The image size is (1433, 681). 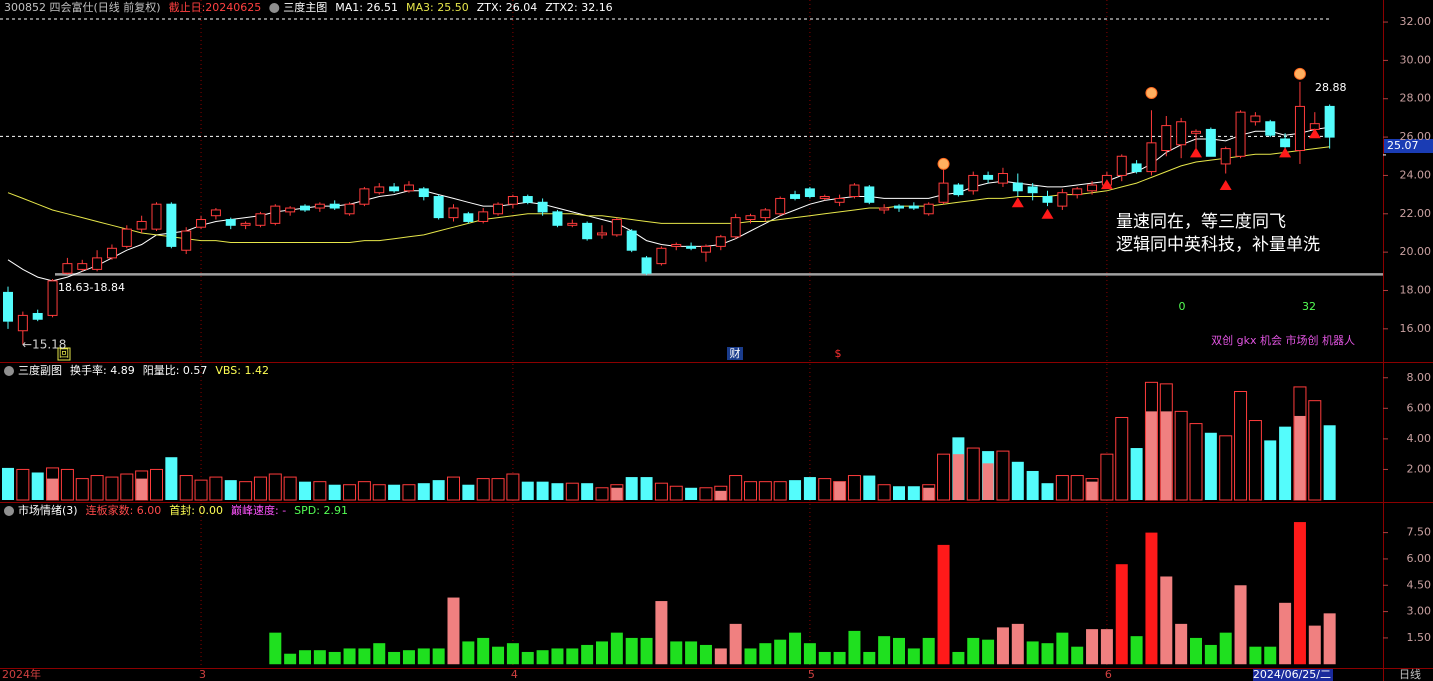 What do you see at coordinates (321, 510) in the screenshot?
I see `legend-text: SPD: 2.91` at bounding box center [321, 510].